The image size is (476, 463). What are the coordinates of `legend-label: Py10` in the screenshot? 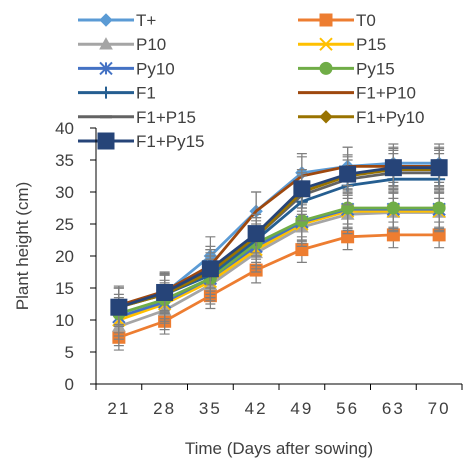 It's located at (155, 68).